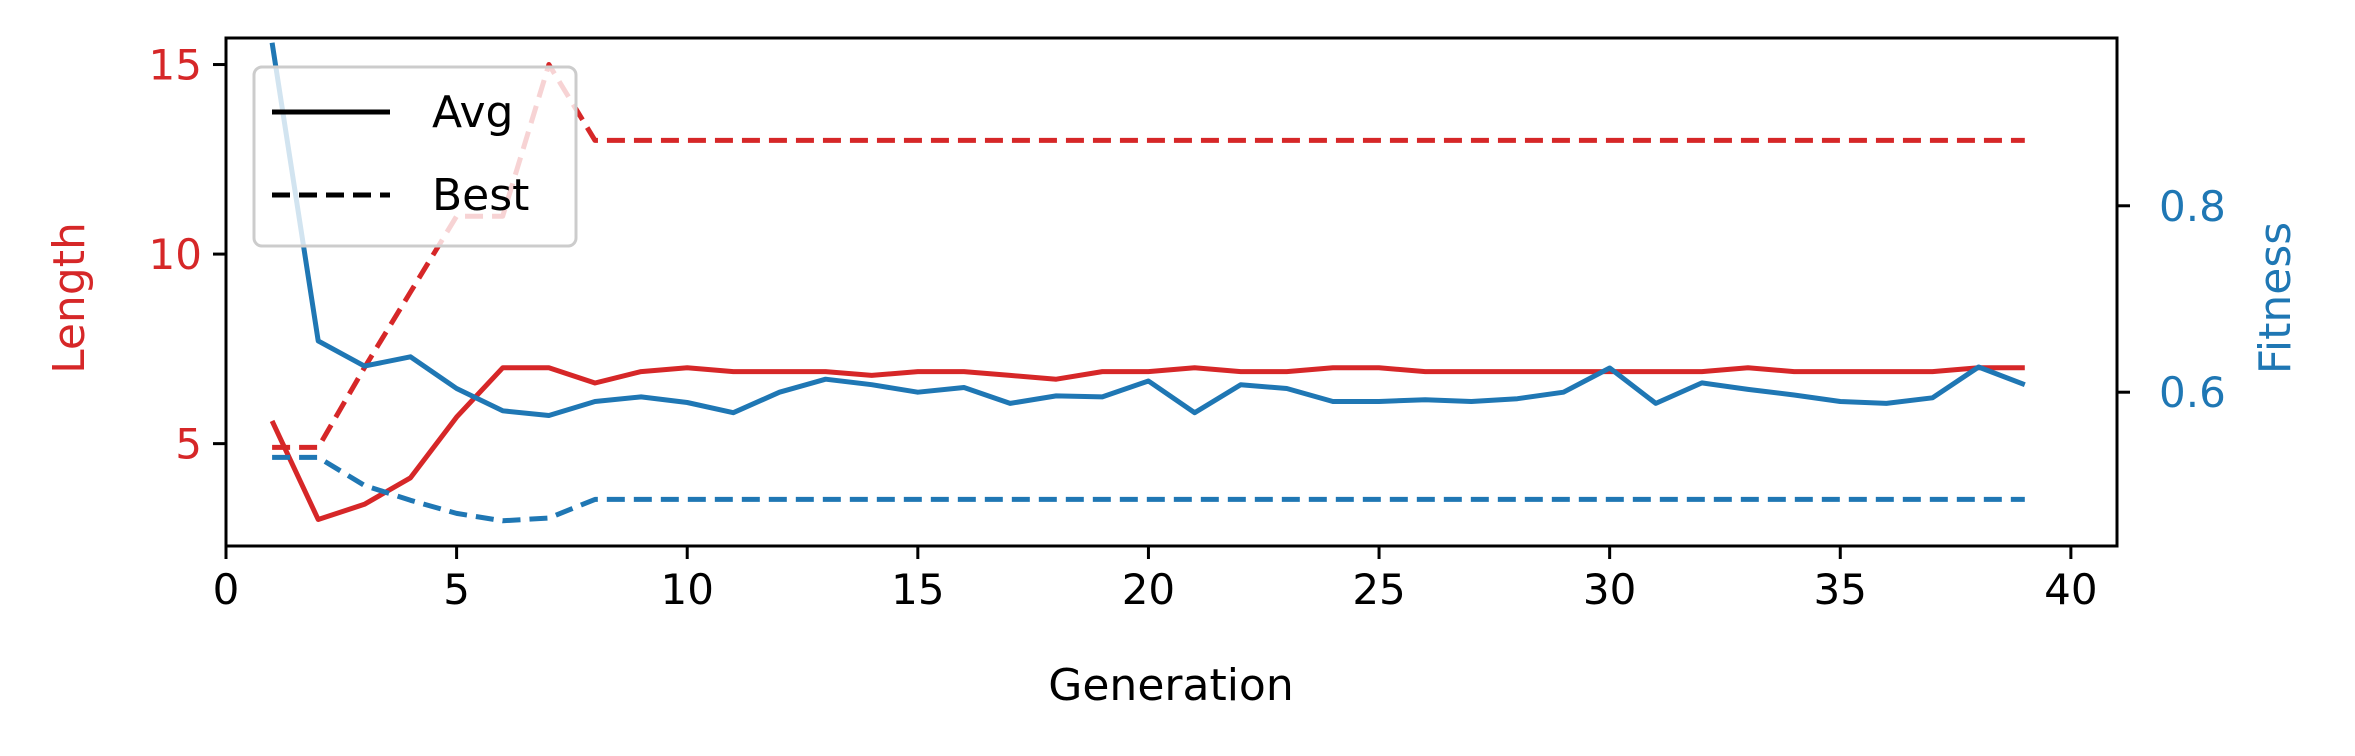 The image size is (2355, 756). I want to click on x-tick-label: 25, so click(1378, 589).